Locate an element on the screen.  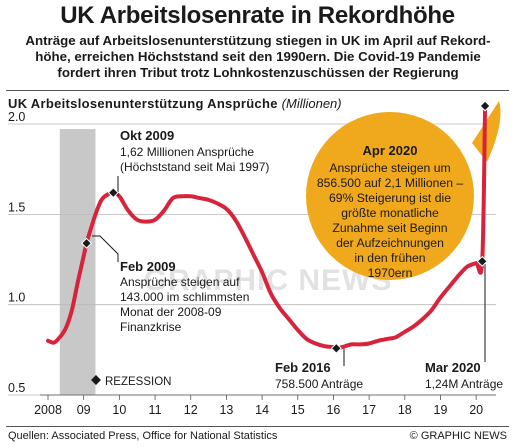
mar2020-title: Mar 2020 is located at coordinates (453, 367).